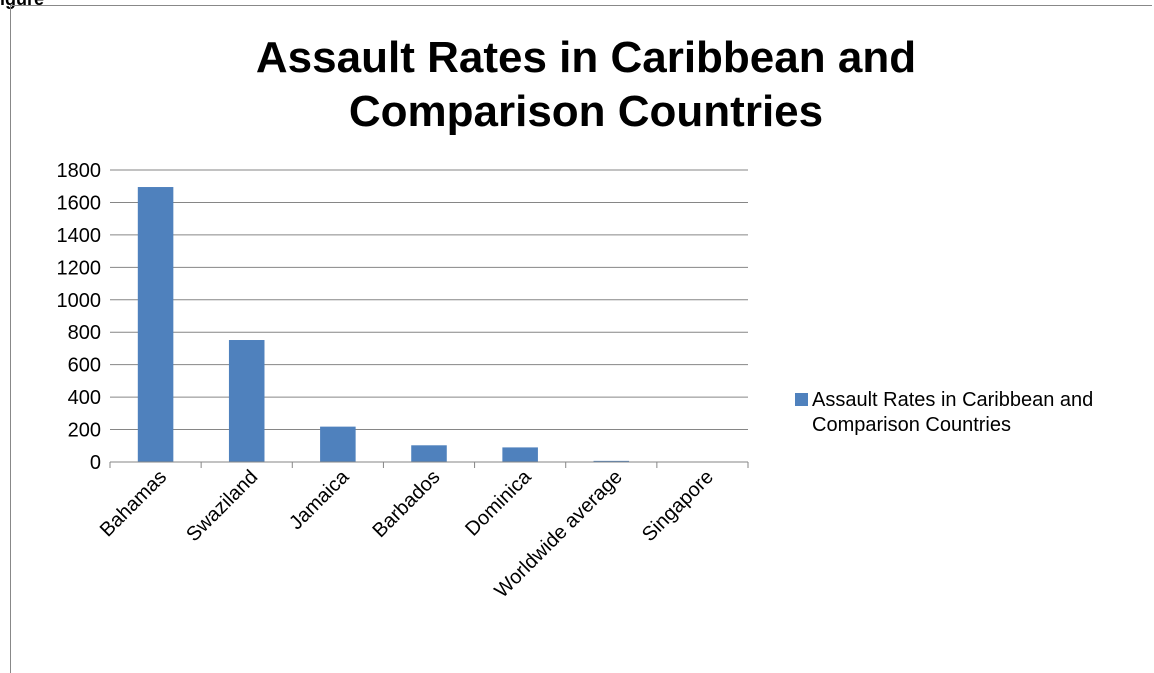 This screenshot has width=1154, height=673. Describe the element at coordinates (429, 464) in the screenshot. I see `x-axis` at that location.